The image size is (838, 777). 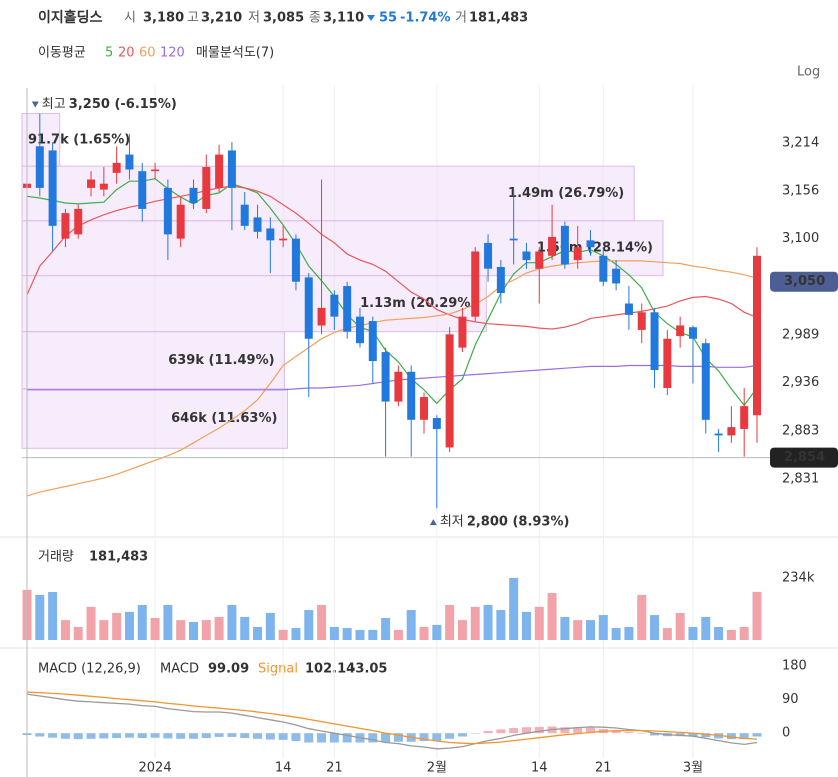 I want to click on high-value: 3,210, so click(x=221, y=18).